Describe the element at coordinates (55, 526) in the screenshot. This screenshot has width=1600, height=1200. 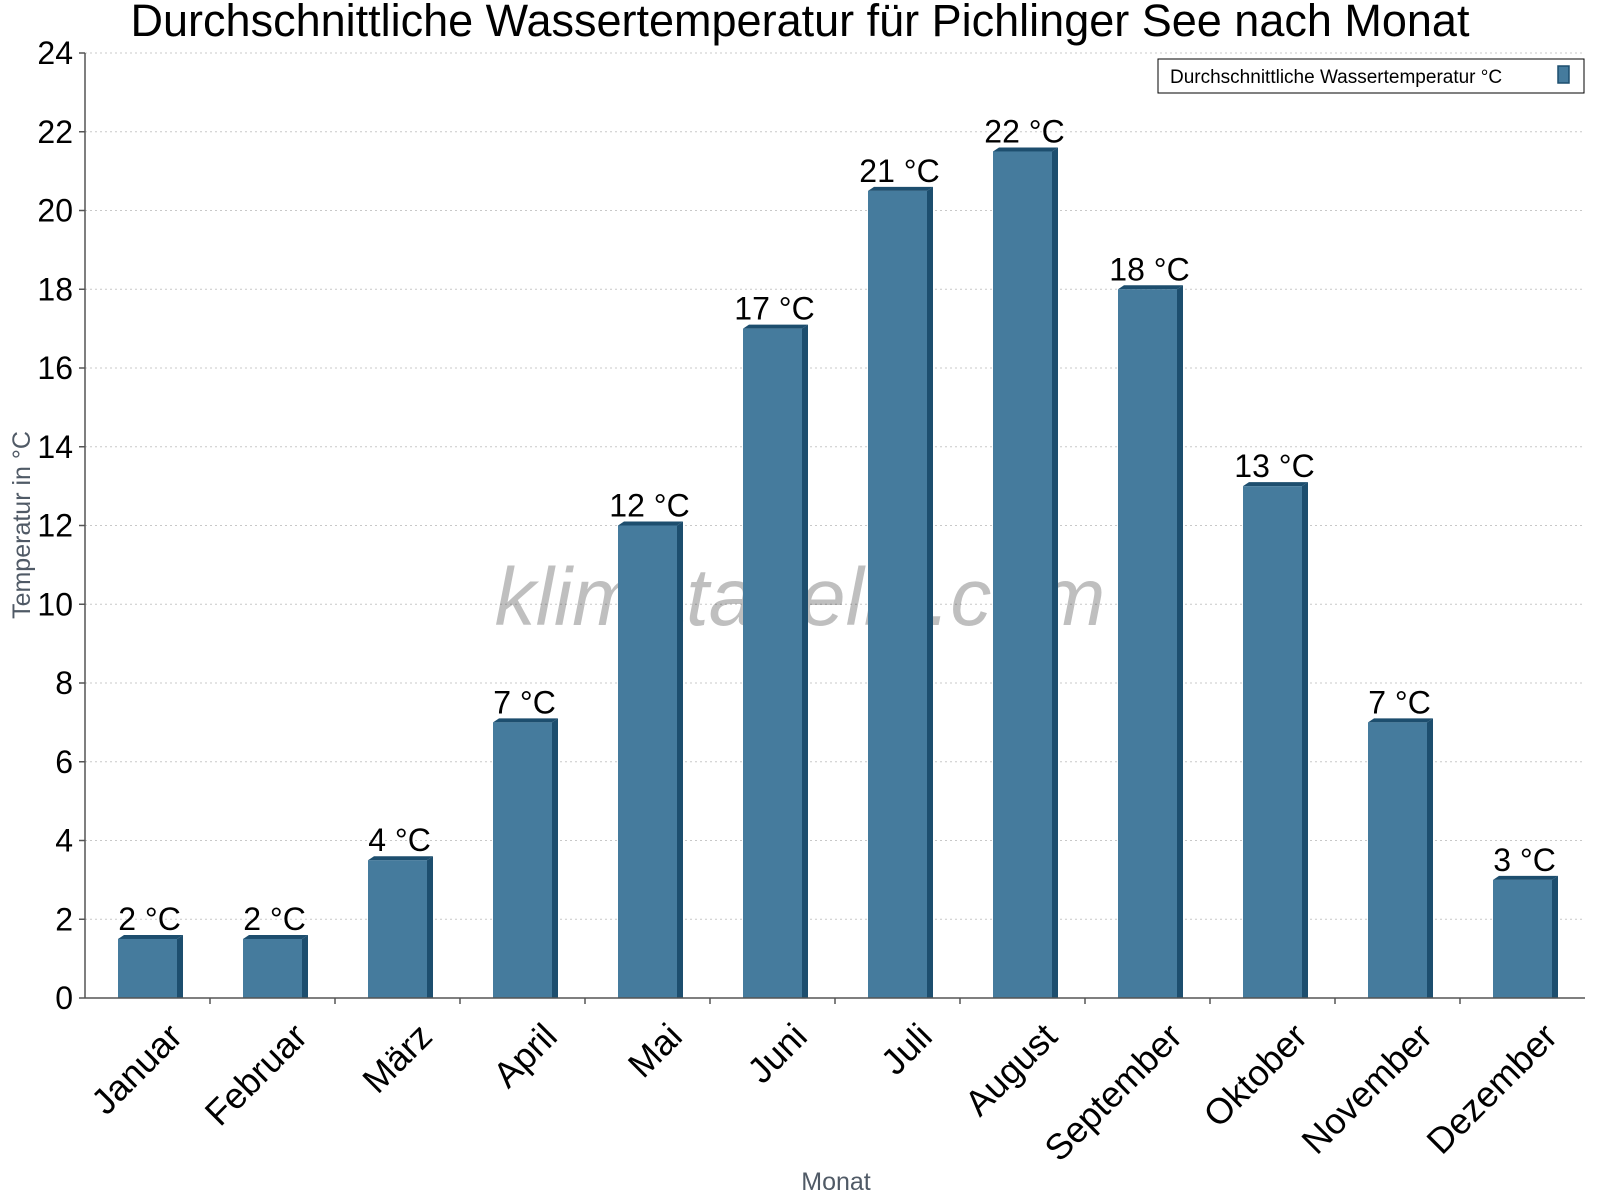
I see `y-tick-label: 12` at that location.